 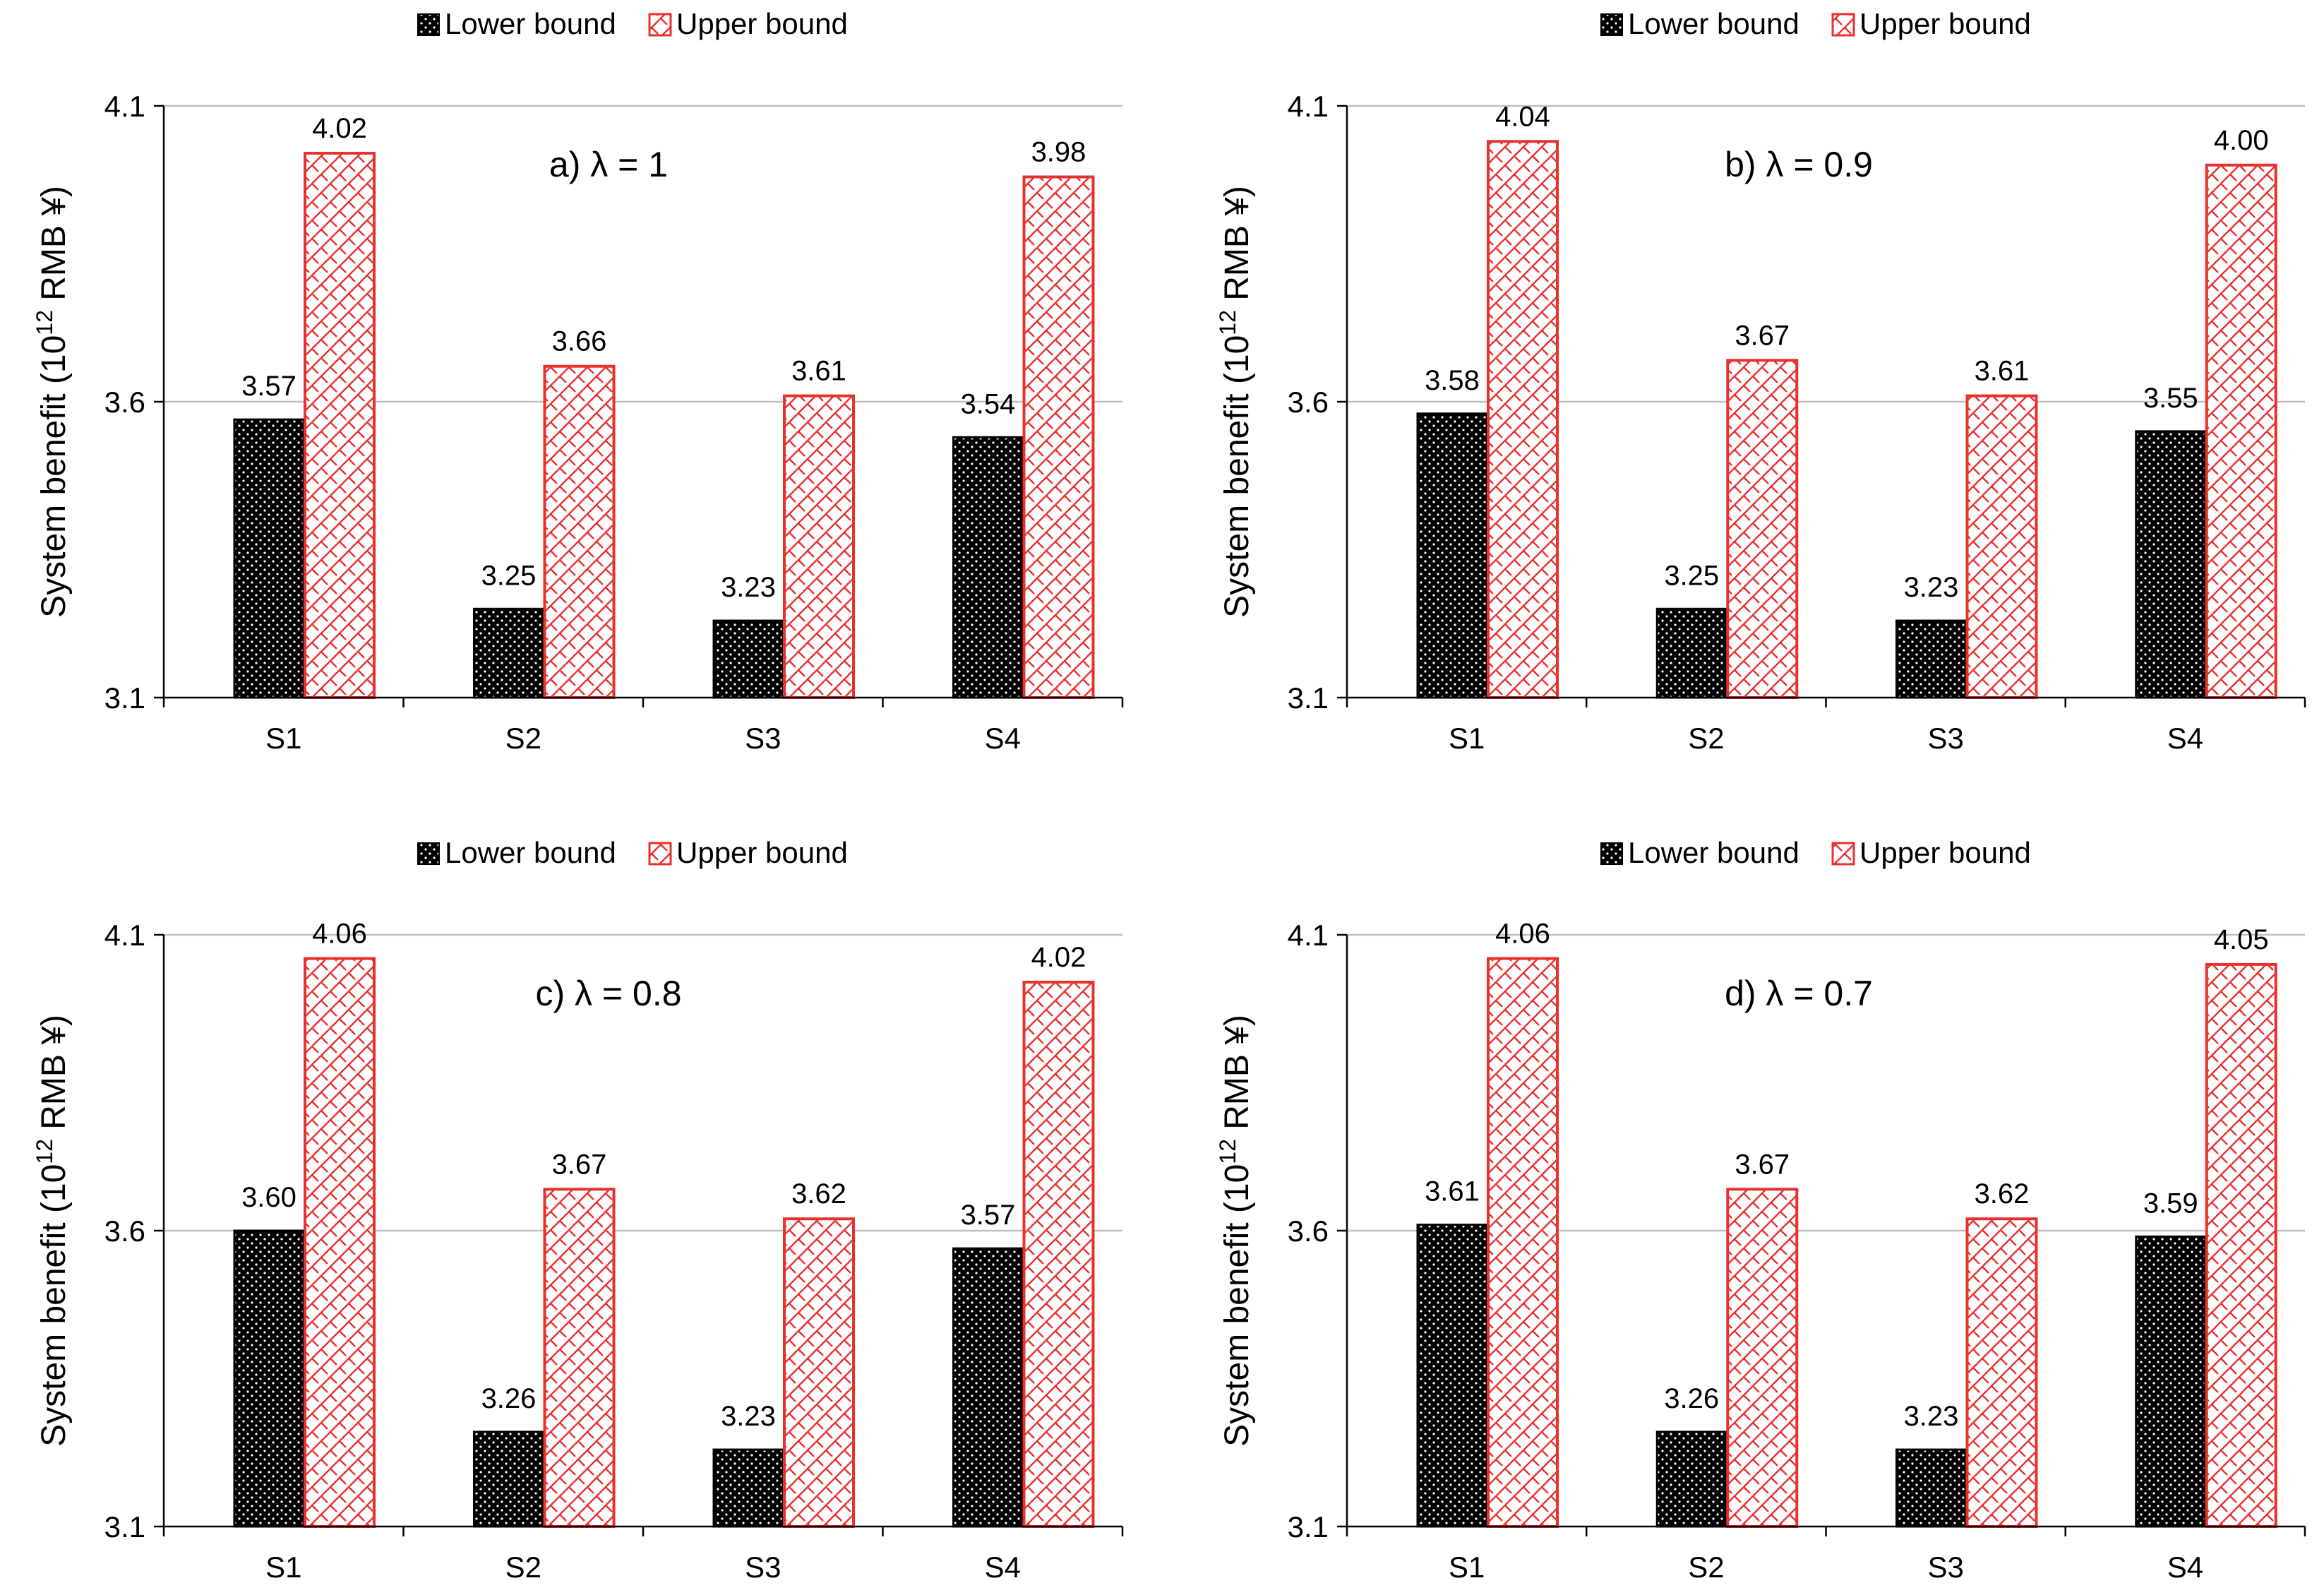 What do you see at coordinates (2241, 939) in the screenshot?
I see `data-label-upper-S4: 4.05` at bounding box center [2241, 939].